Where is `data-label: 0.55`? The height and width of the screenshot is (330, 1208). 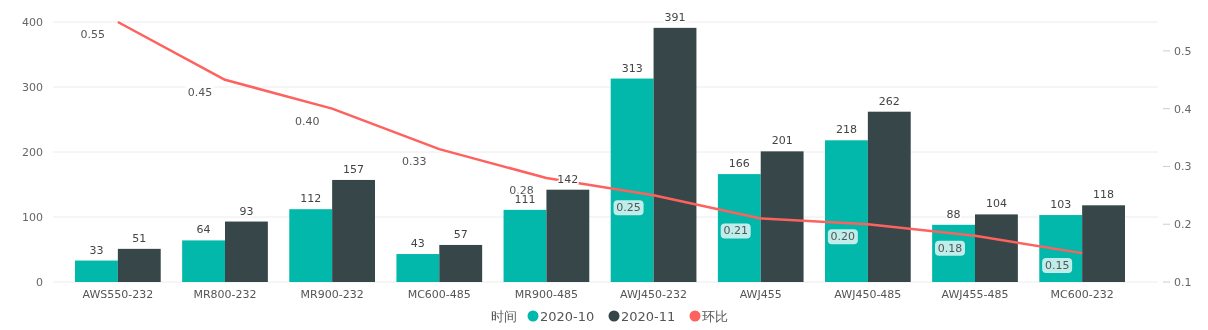 data-label: 0.55 is located at coordinates (93, 34).